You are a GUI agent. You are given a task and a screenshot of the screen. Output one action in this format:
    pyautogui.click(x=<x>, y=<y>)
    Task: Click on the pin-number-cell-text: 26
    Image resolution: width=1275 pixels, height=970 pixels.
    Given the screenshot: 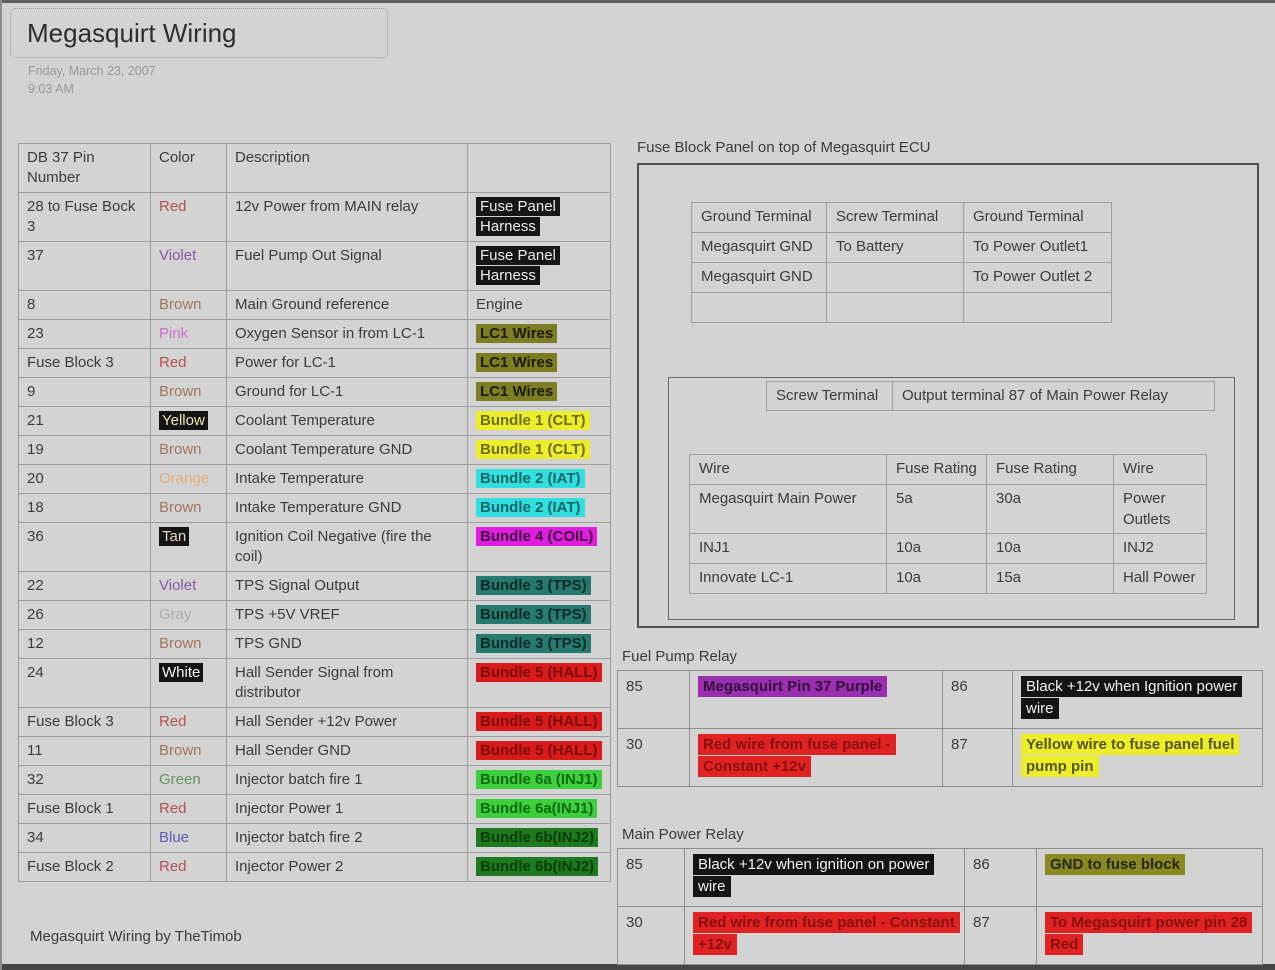 What is the action you would take?
    pyautogui.click(x=35, y=614)
    